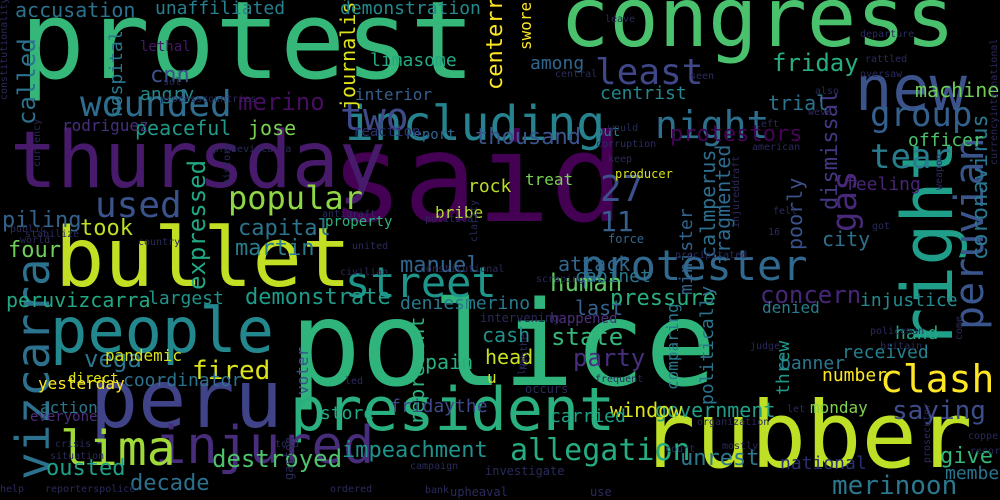  I want to click on word-9: people, so click(162, 330).